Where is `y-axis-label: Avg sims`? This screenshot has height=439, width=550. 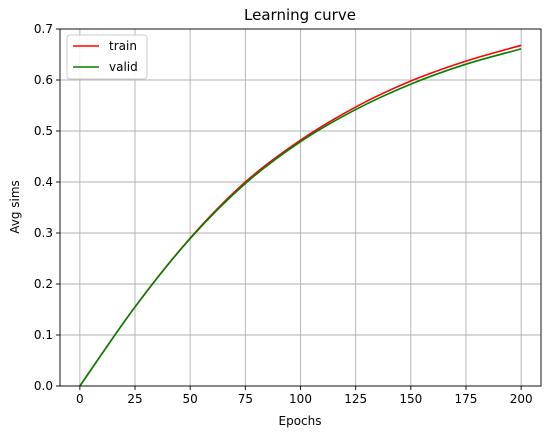
y-axis-label: Avg sims is located at coordinates (15, 207).